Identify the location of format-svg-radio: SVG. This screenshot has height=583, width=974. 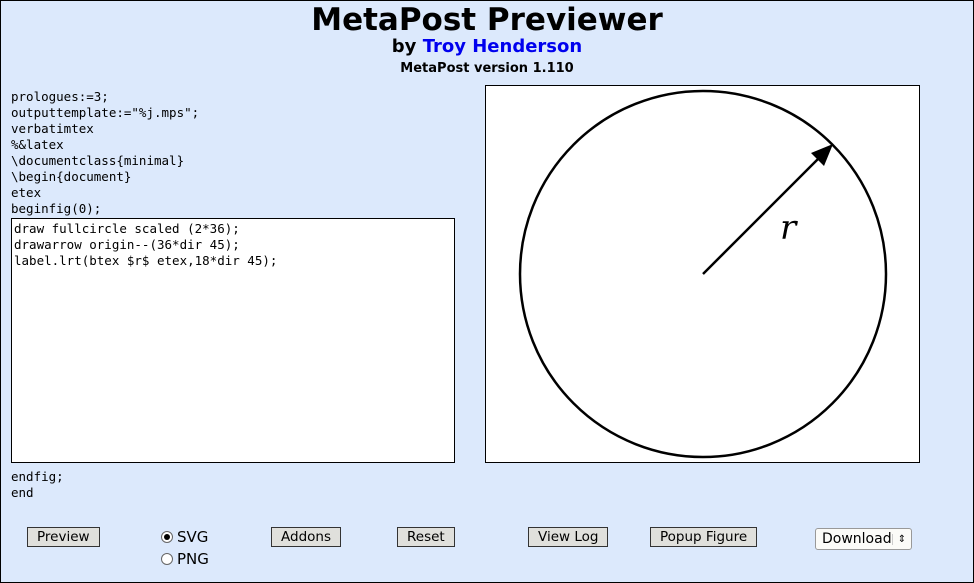
(184, 537).